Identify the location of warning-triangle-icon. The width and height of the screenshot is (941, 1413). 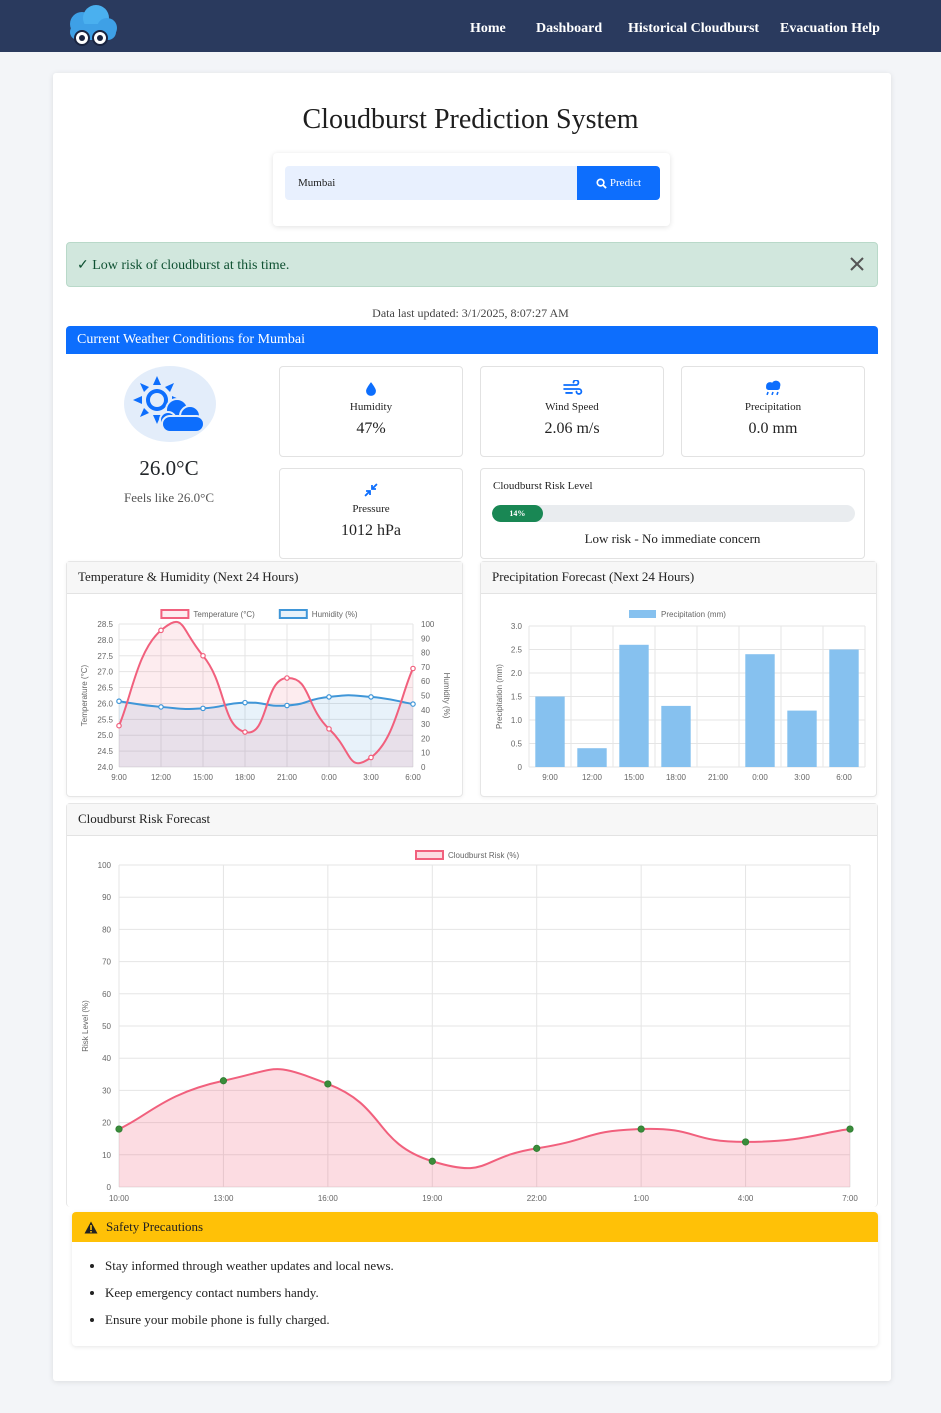
(91, 1227).